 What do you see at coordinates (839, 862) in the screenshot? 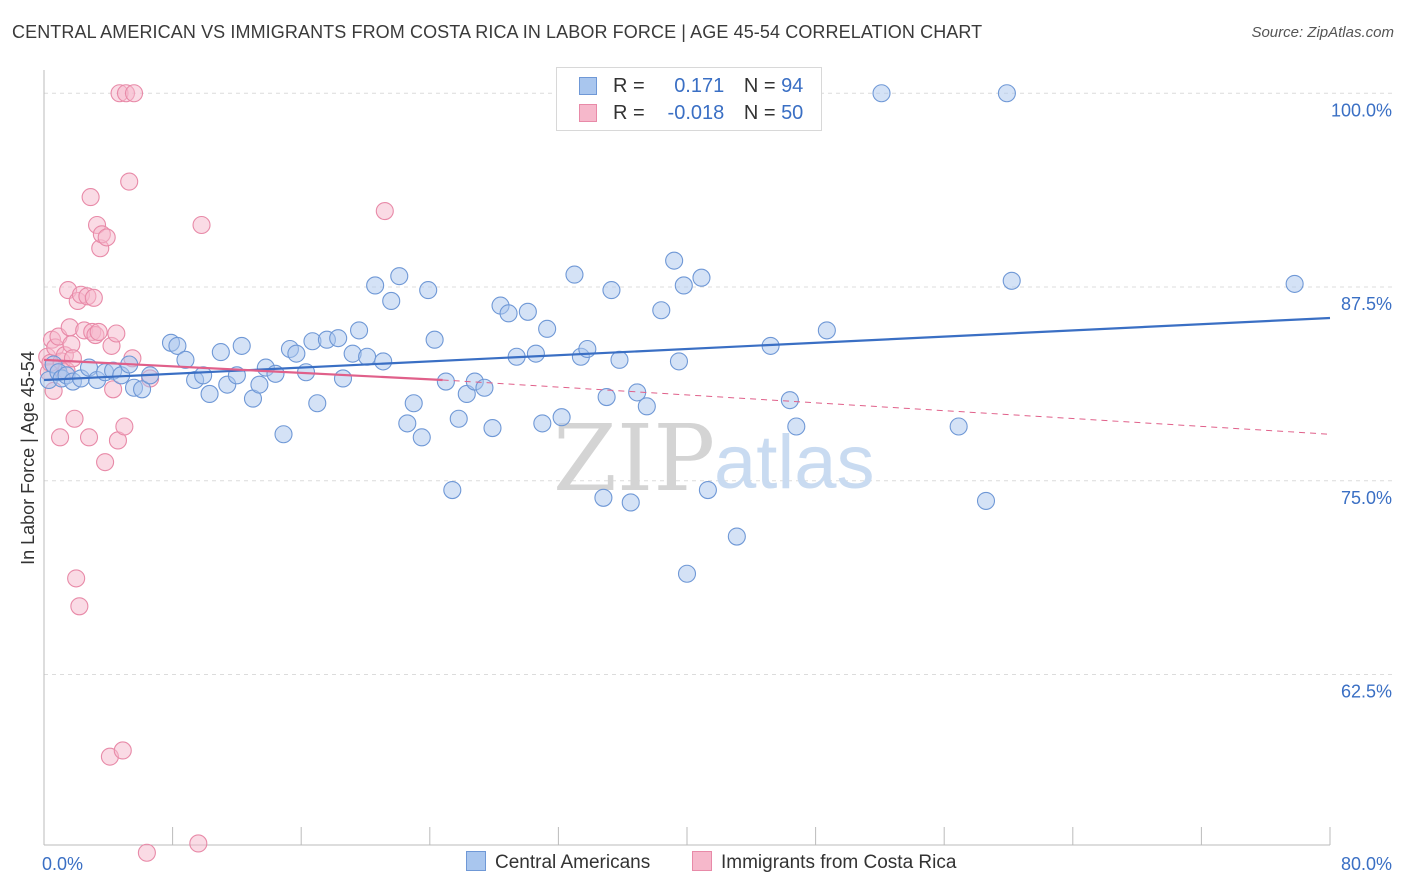
I see `pink-legend-label: Immigrants from Costa Rica` at bounding box center [839, 862].